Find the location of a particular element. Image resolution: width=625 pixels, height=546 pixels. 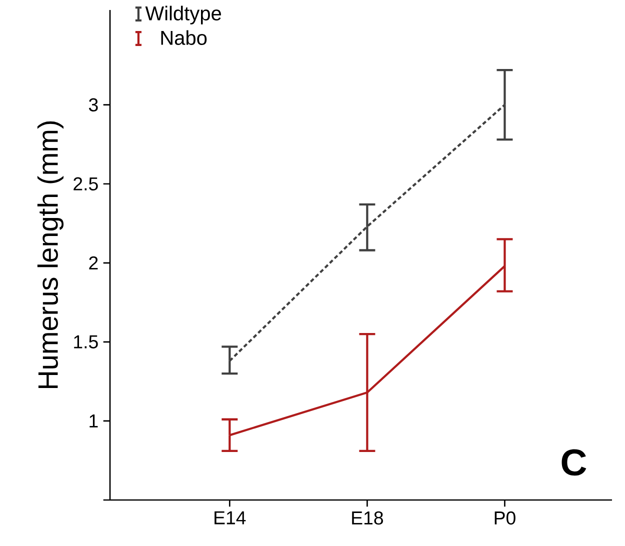

legend-label: Wildtype is located at coordinates (183, 15).